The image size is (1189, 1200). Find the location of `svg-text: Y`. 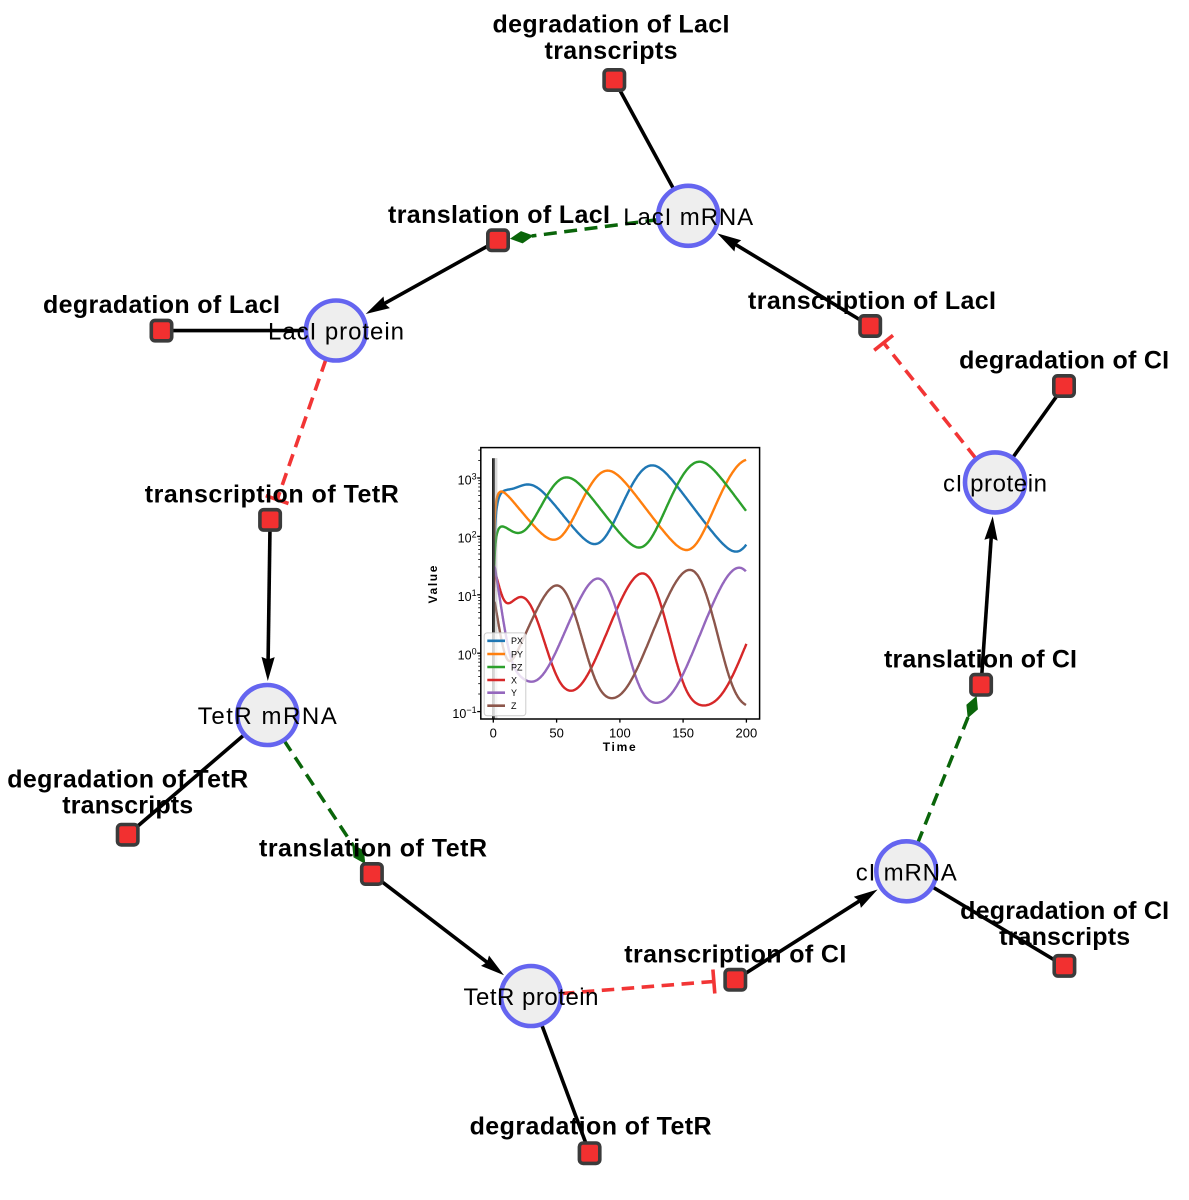

svg-text: Y is located at coordinates (514, 693).